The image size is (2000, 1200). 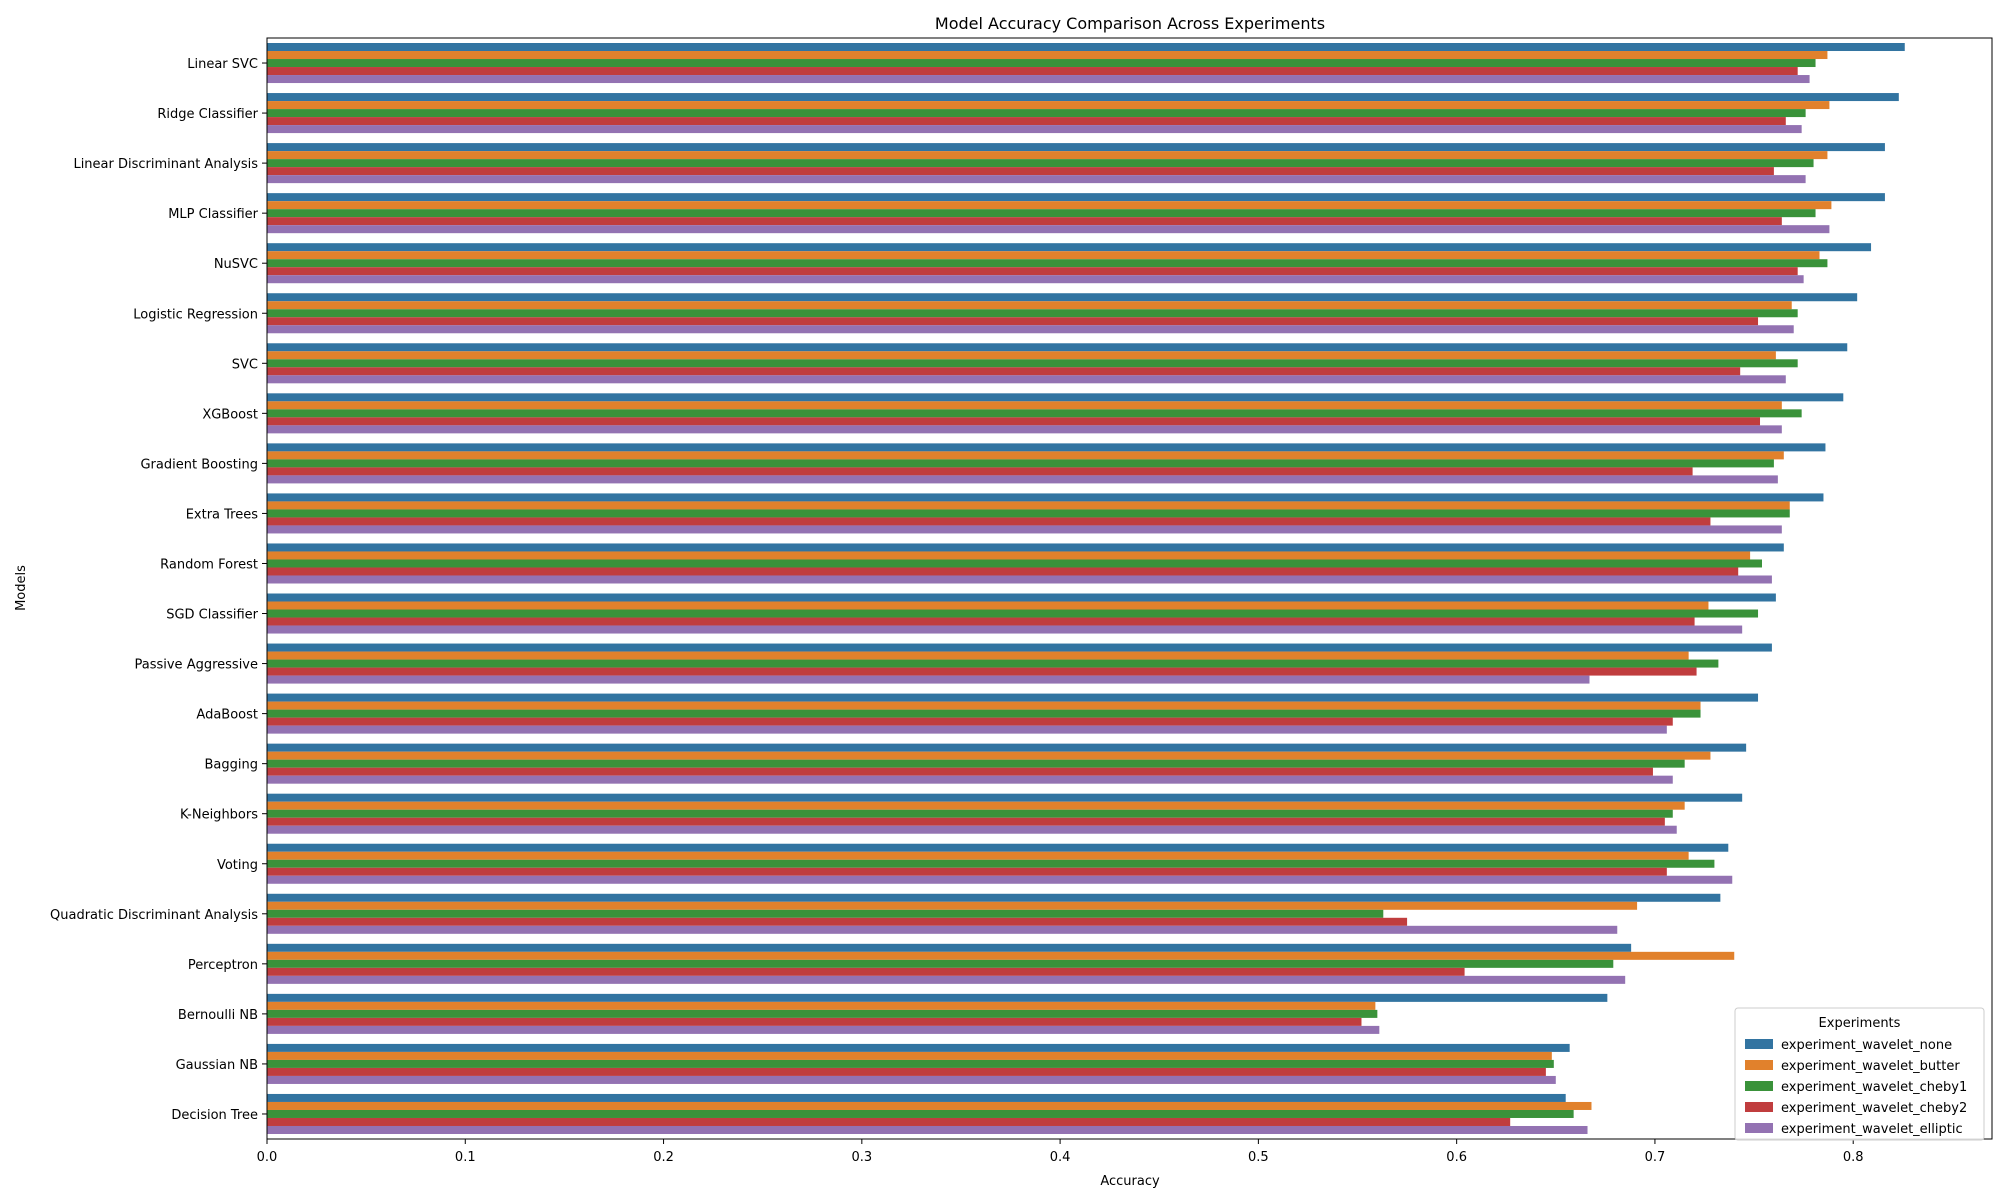 What do you see at coordinates (195, 314) in the screenshot?
I see `y-tick-label: Logistic Regression` at bounding box center [195, 314].